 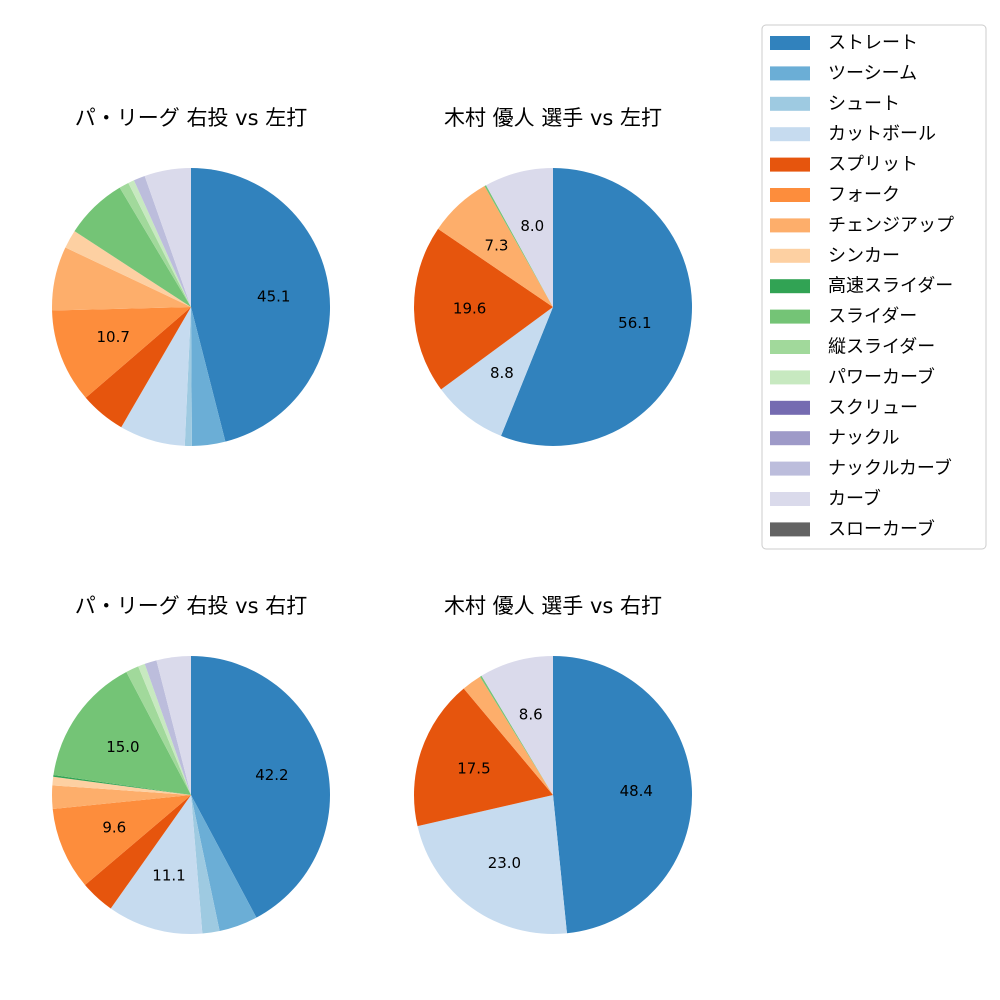 I want to click on slice-value-label: 45.1, so click(x=273, y=297).